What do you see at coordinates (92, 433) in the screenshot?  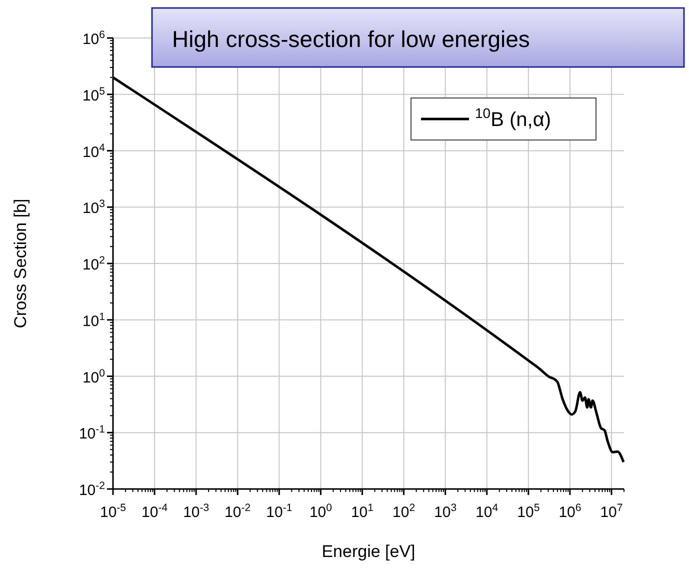 I see `y-tick-label: 10$^{-1}$` at bounding box center [92, 433].